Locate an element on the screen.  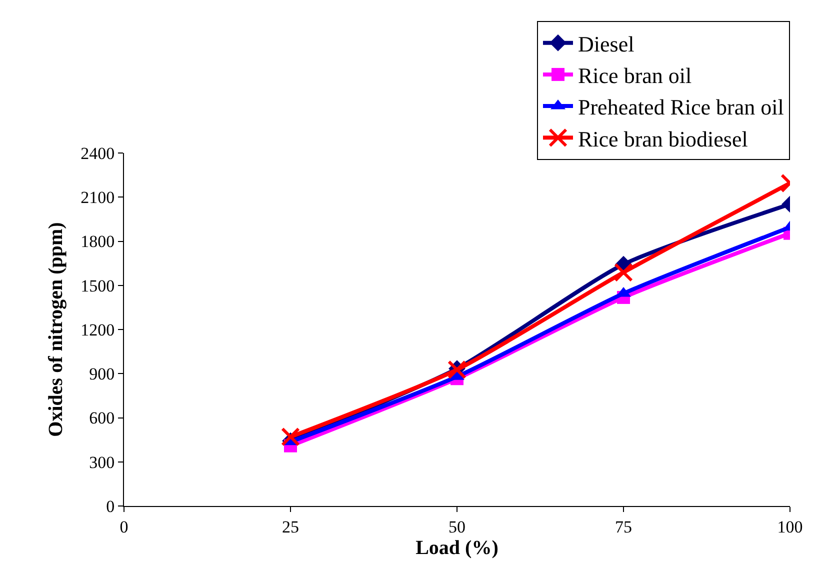
legend-label: Rice bran oil is located at coordinates (635, 75).